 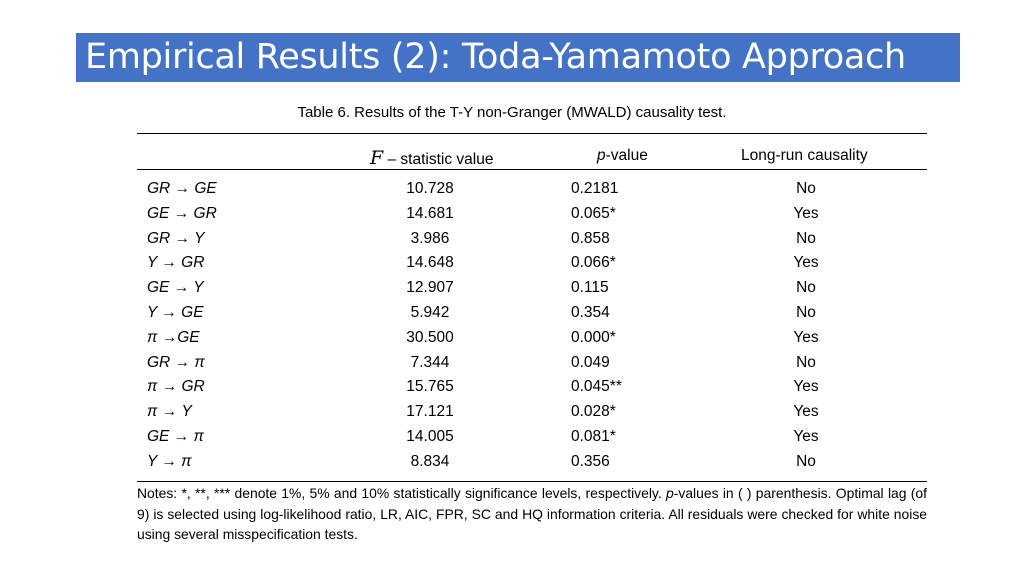 I want to click on cell-f-statistic: 30.500, so click(x=430, y=337).